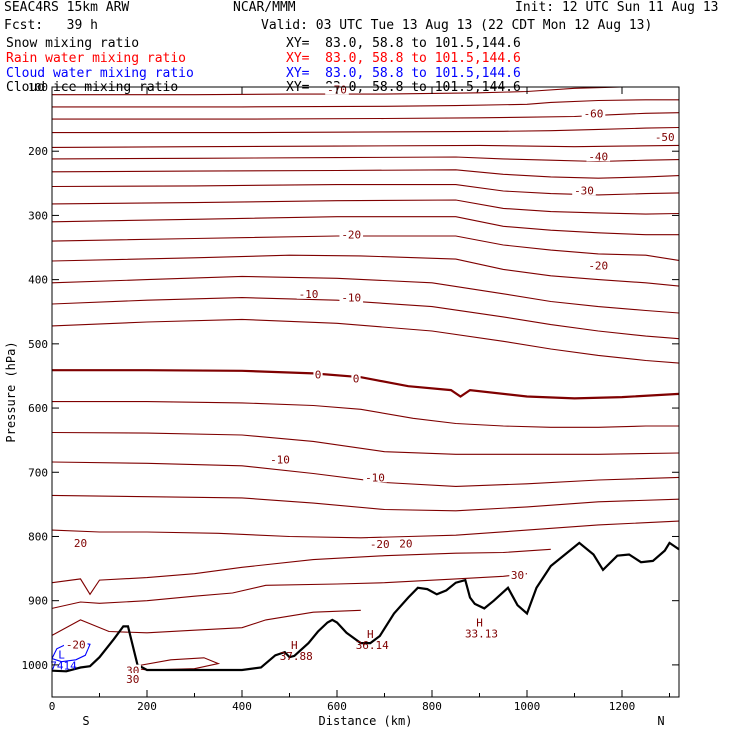  I want to click on y-tick-label-9: 1000, so click(35, 665).